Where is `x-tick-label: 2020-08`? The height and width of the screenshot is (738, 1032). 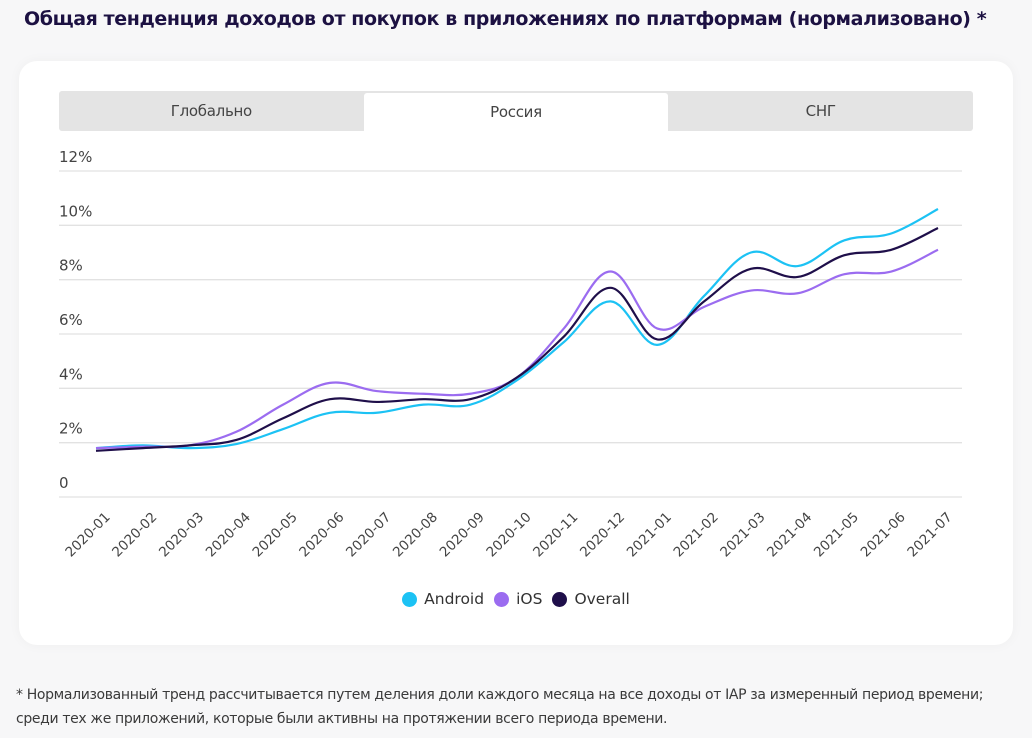 x-tick-label: 2020-08 is located at coordinates (415, 534).